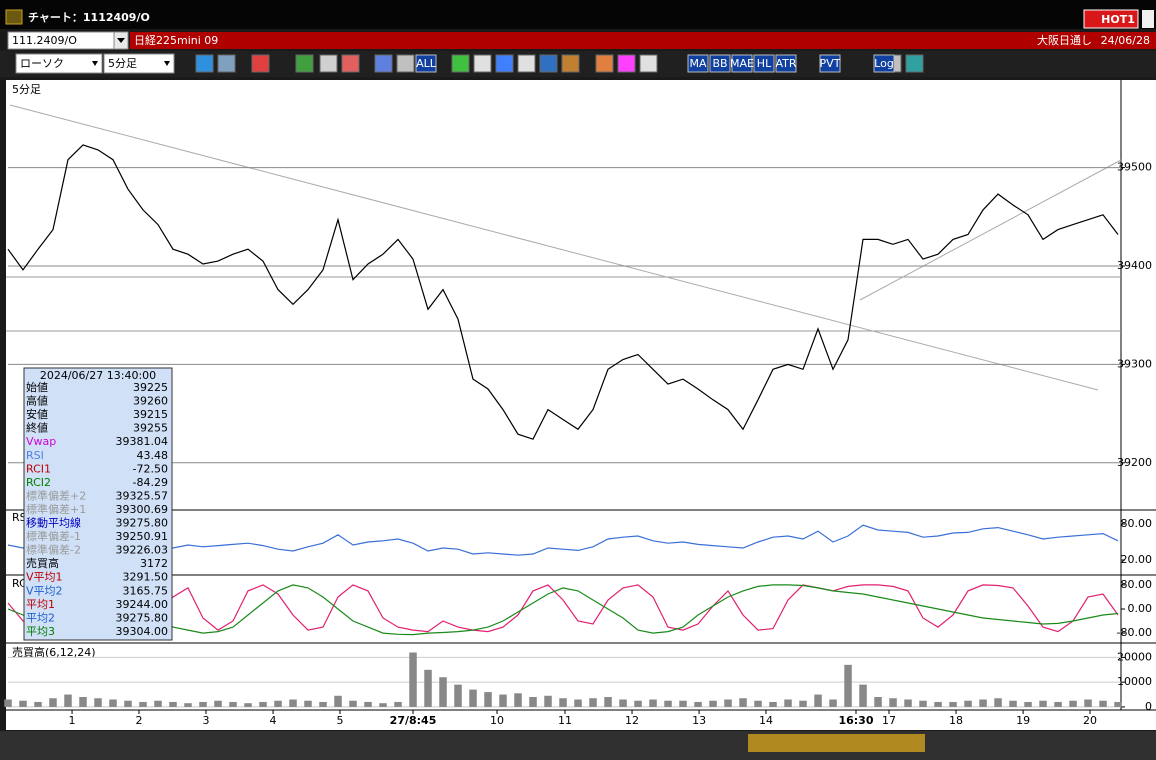 The height and width of the screenshot is (760, 1156). I want to click on interval-select-label: 5分足, so click(122, 63).